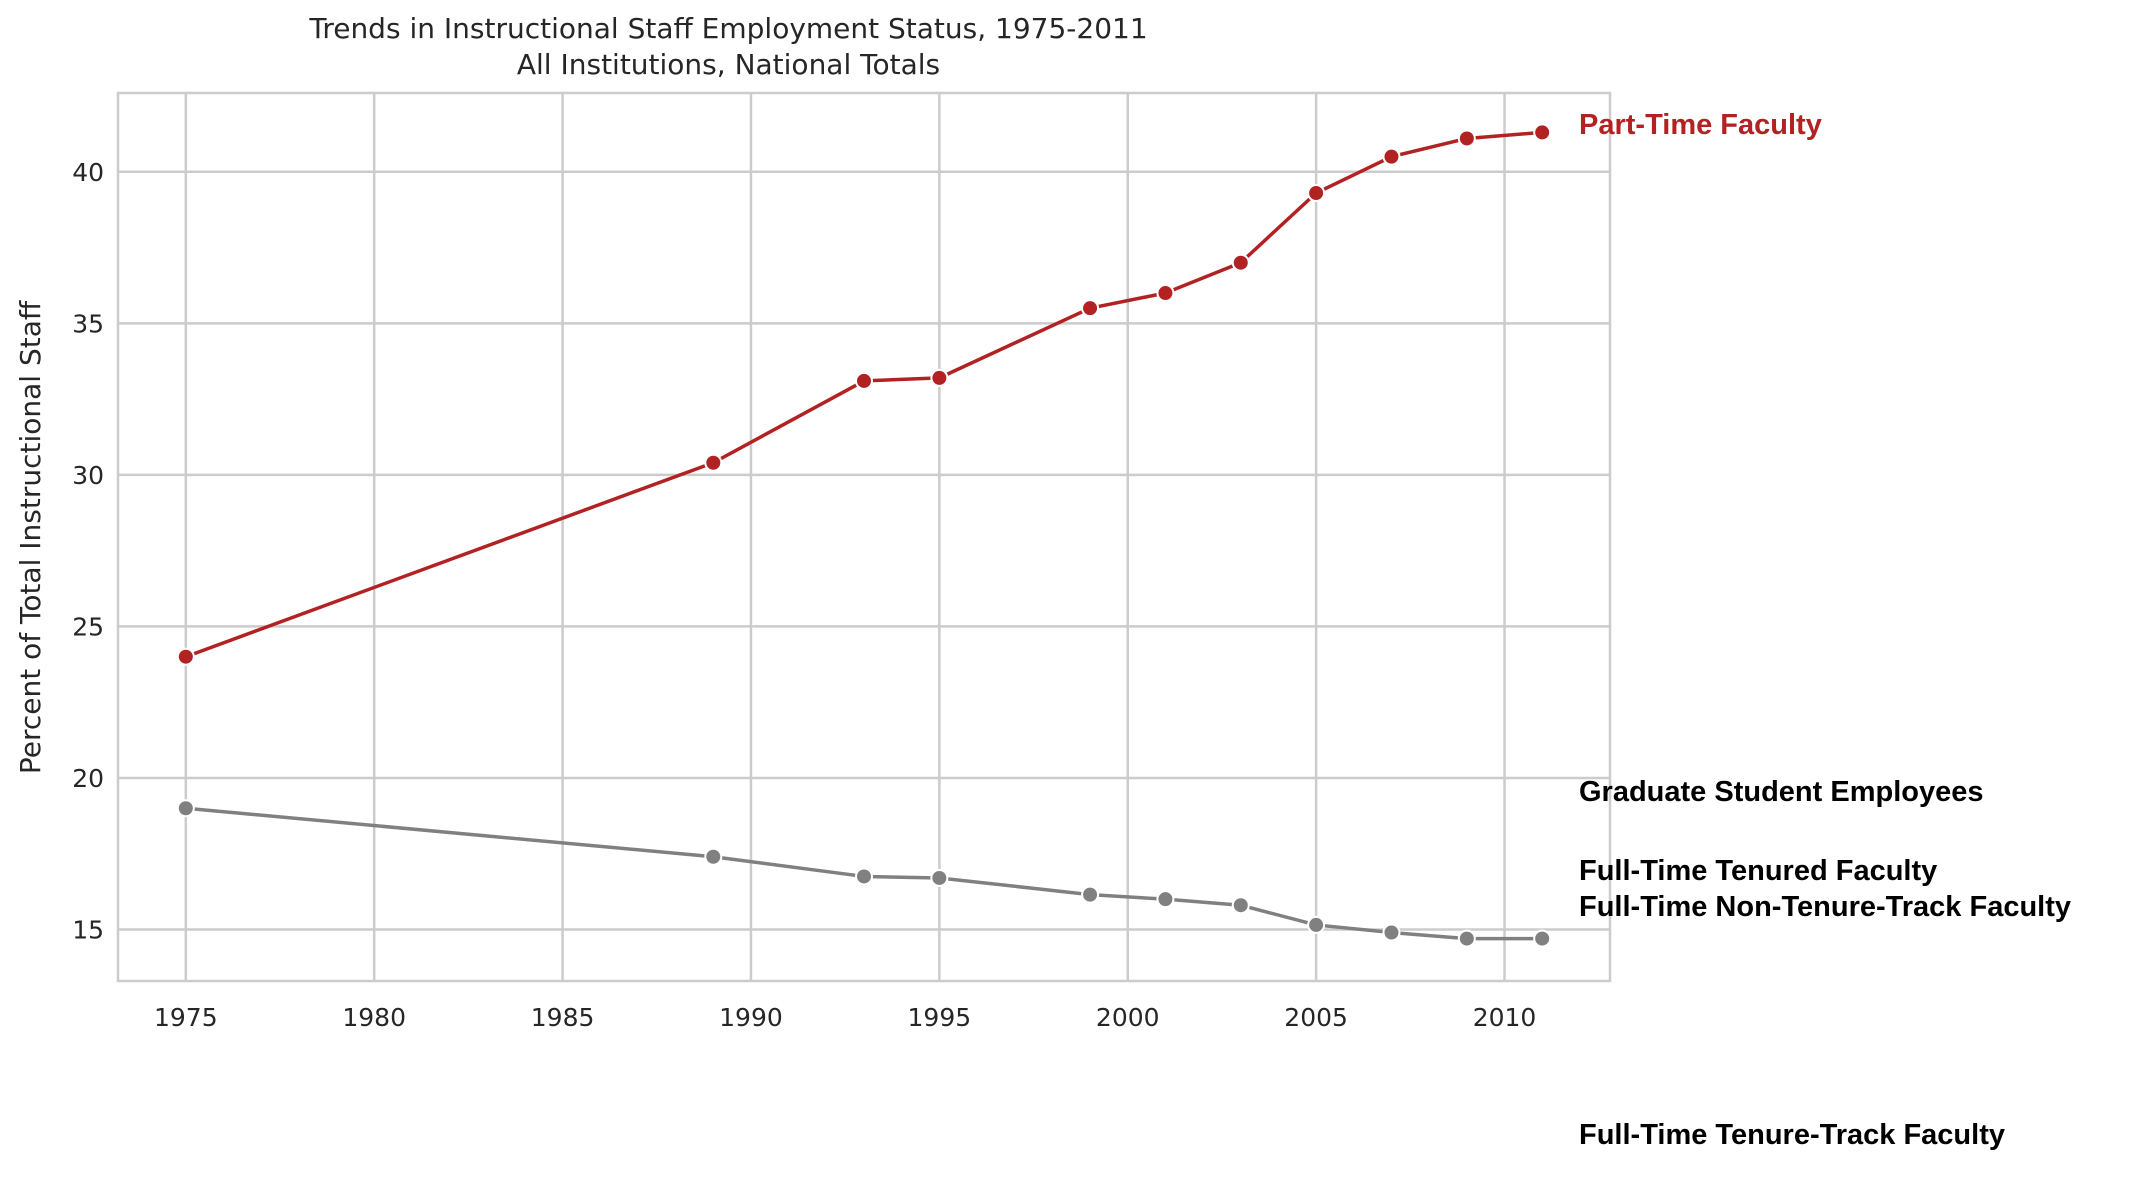  I want to click on x-tick-label: 1985, so click(563, 1017).